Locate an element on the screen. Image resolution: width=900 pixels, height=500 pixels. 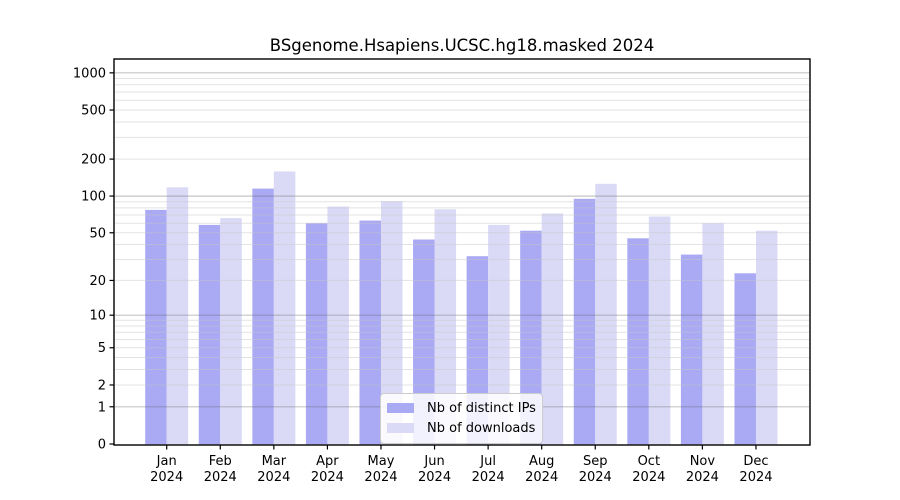
bar-oct-distinct-ips is located at coordinates (638, 341).